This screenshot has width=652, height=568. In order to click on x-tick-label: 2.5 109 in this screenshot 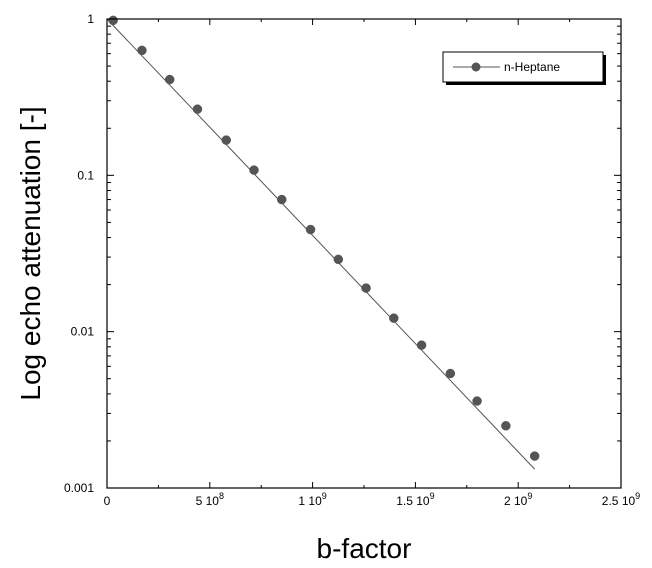, I will do `click(621, 499)`.